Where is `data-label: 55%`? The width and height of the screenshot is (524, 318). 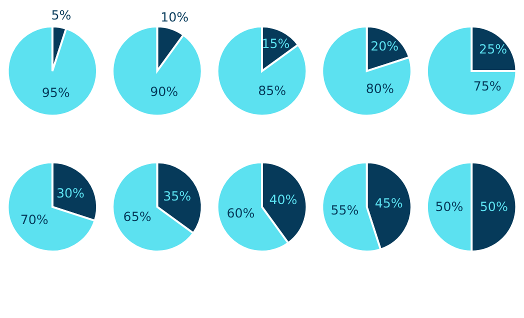 data-label: 55% is located at coordinates (344, 210).